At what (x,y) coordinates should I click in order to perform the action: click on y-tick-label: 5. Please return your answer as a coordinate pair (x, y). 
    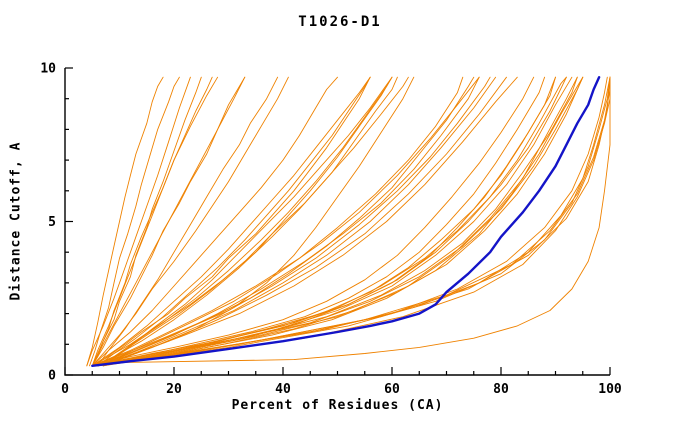
    Looking at the image, I should click on (52, 222).